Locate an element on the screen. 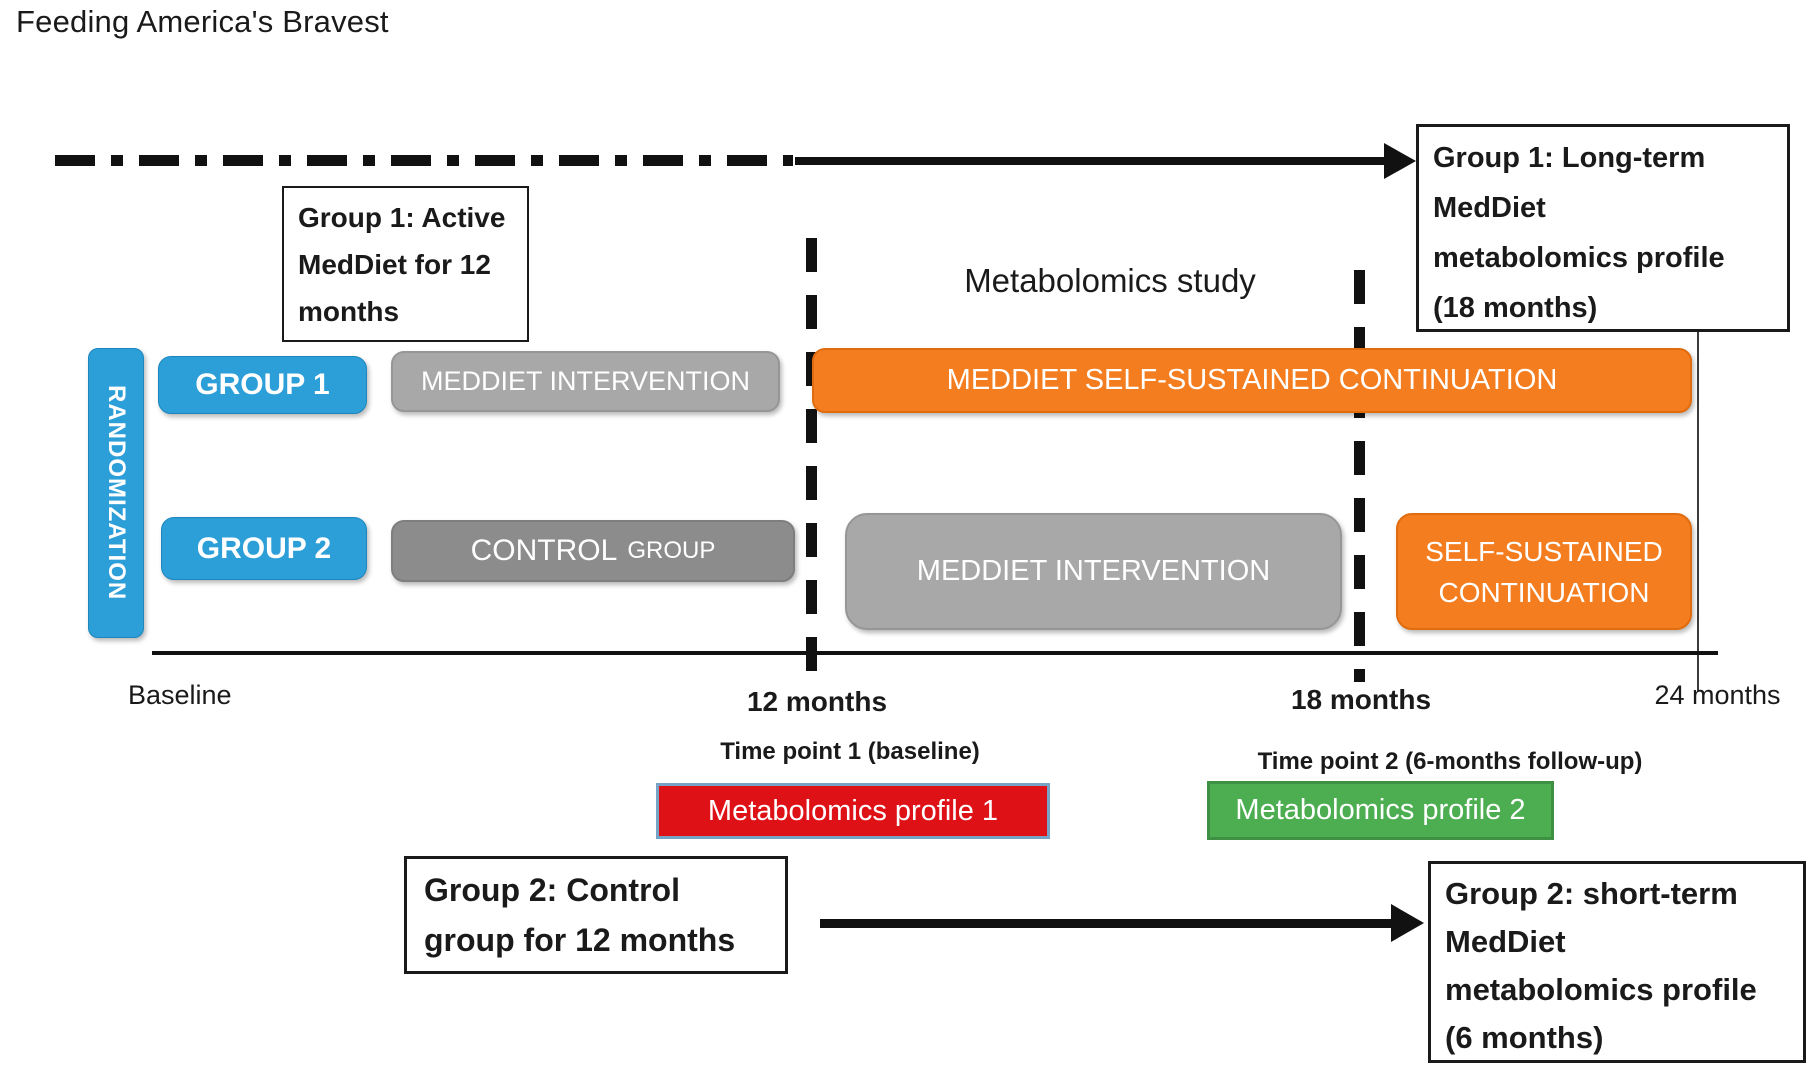 This screenshot has width=1816, height=1079. page-title: Feeding America's Bravest is located at coordinates (202, 21).